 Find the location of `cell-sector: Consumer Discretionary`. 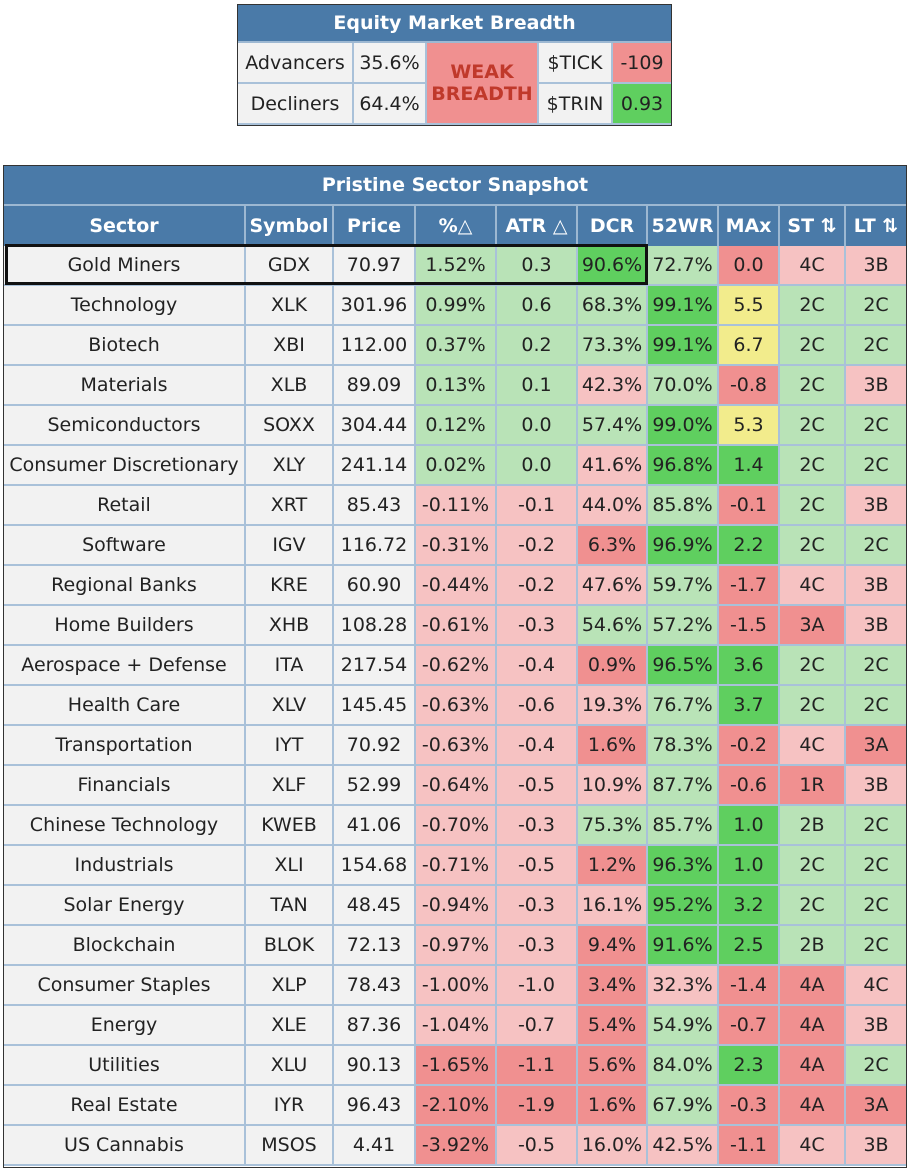

cell-sector: Consumer Discretionary is located at coordinates (125, 466).